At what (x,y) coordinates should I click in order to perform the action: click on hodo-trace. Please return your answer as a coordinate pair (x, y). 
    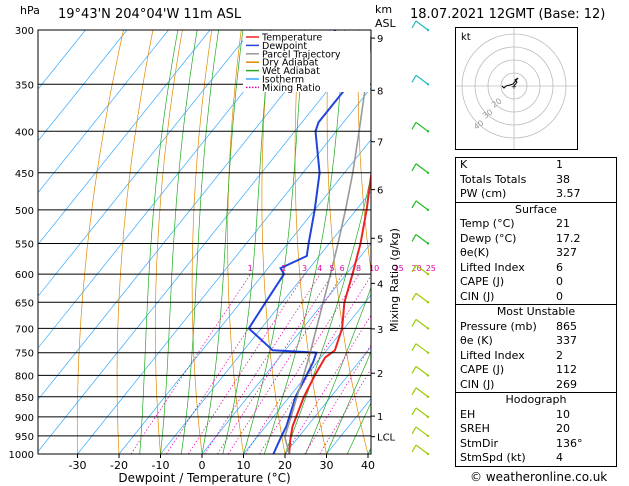
    Looking at the image, I should click on (510, 83).